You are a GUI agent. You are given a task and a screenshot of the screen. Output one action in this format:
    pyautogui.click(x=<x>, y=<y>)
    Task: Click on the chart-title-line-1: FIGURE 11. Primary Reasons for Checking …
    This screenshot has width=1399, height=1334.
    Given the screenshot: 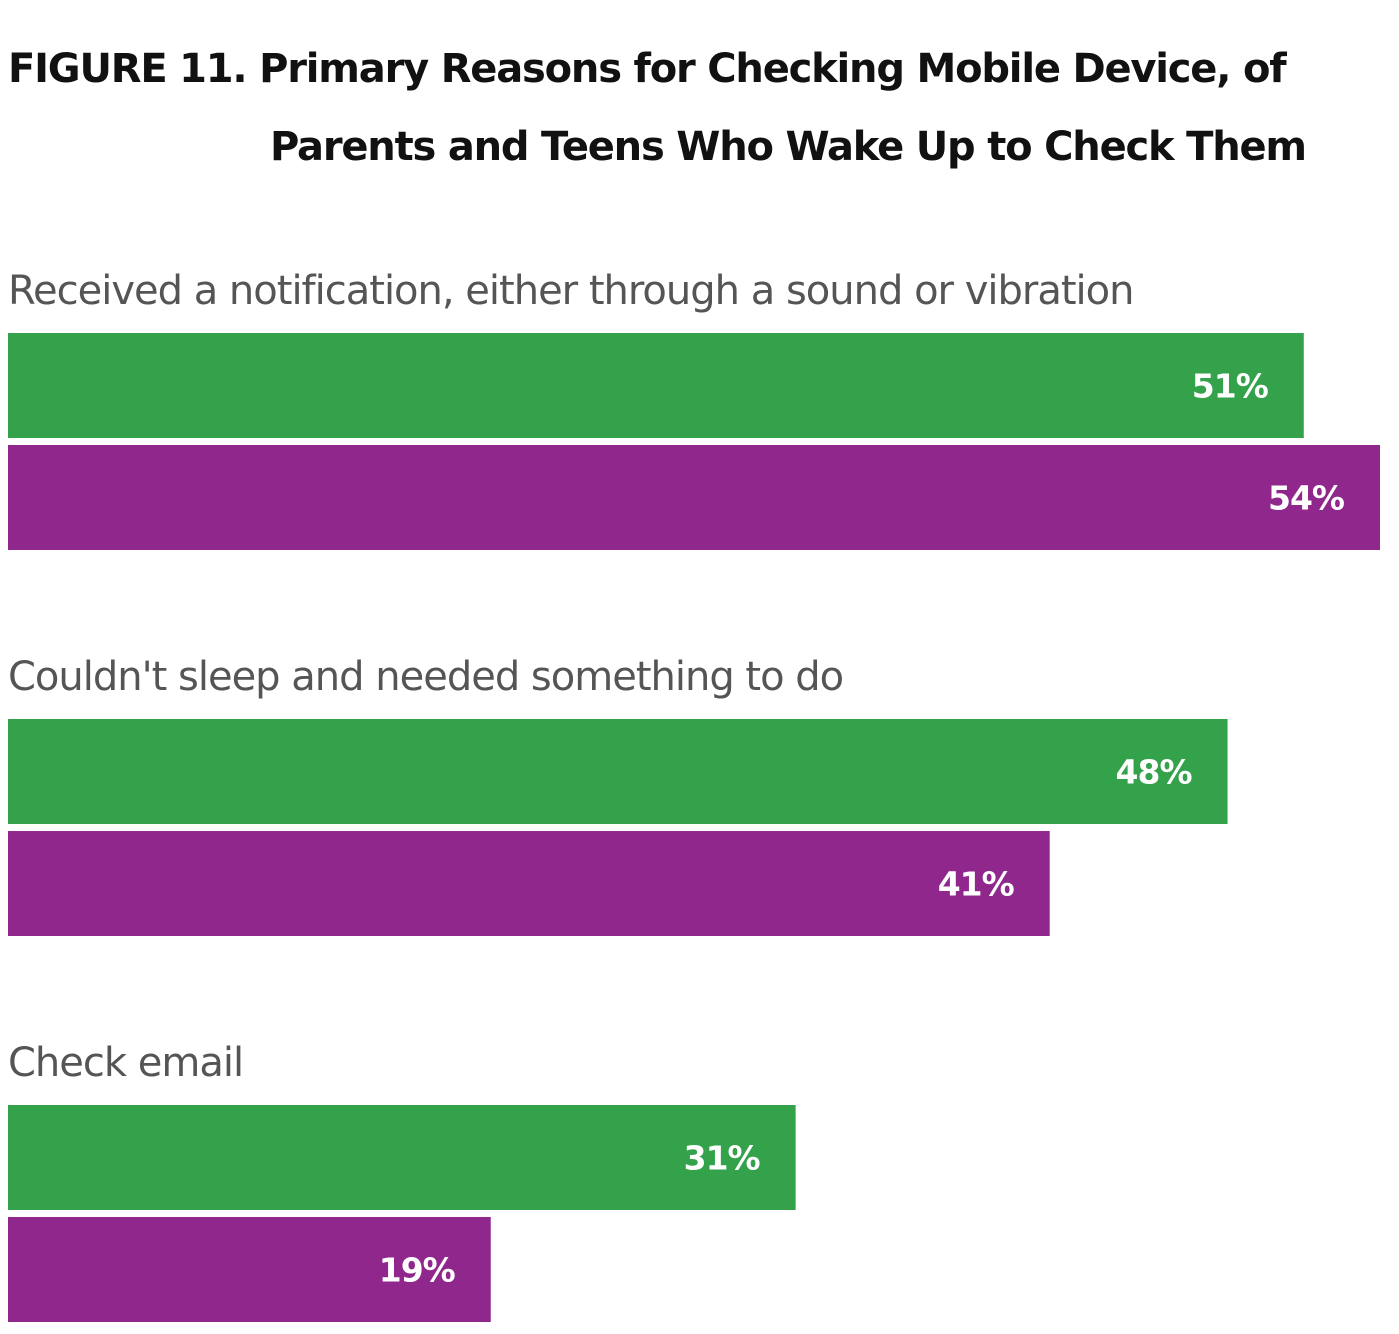 What is the action you would take?
    pyautogui.click(x=647, y=69)
    